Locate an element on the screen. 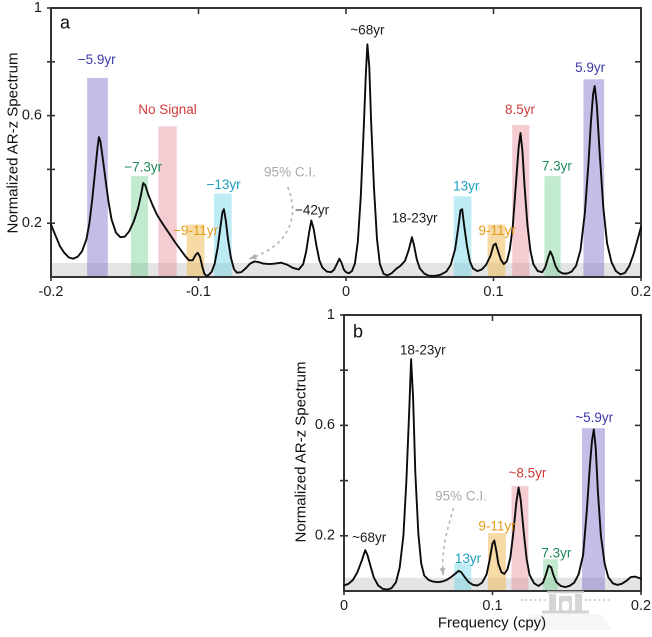 The width and height of the screenshot is (652, 637). panel-letter-a: a is located at coordinates (65, 22).